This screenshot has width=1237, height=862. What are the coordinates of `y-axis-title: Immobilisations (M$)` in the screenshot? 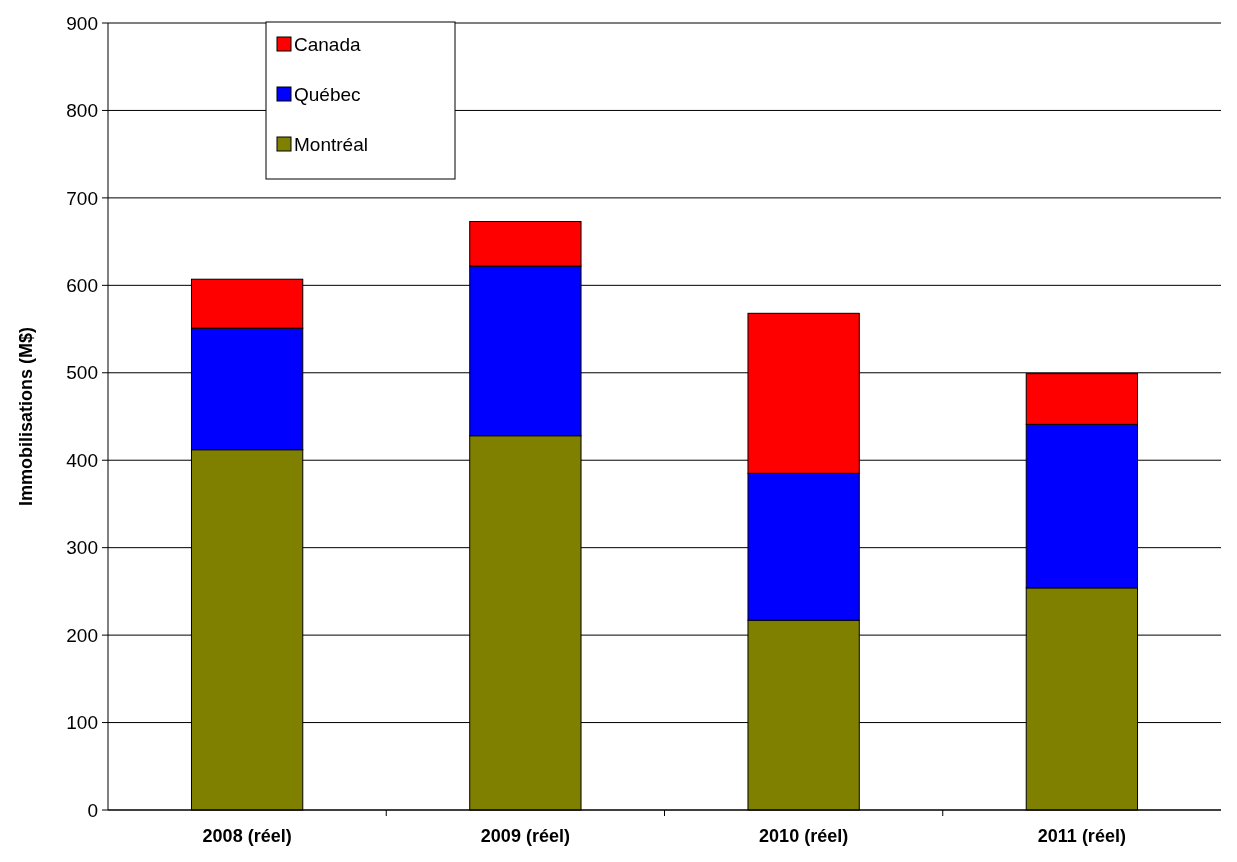 It's located at (26, 416).